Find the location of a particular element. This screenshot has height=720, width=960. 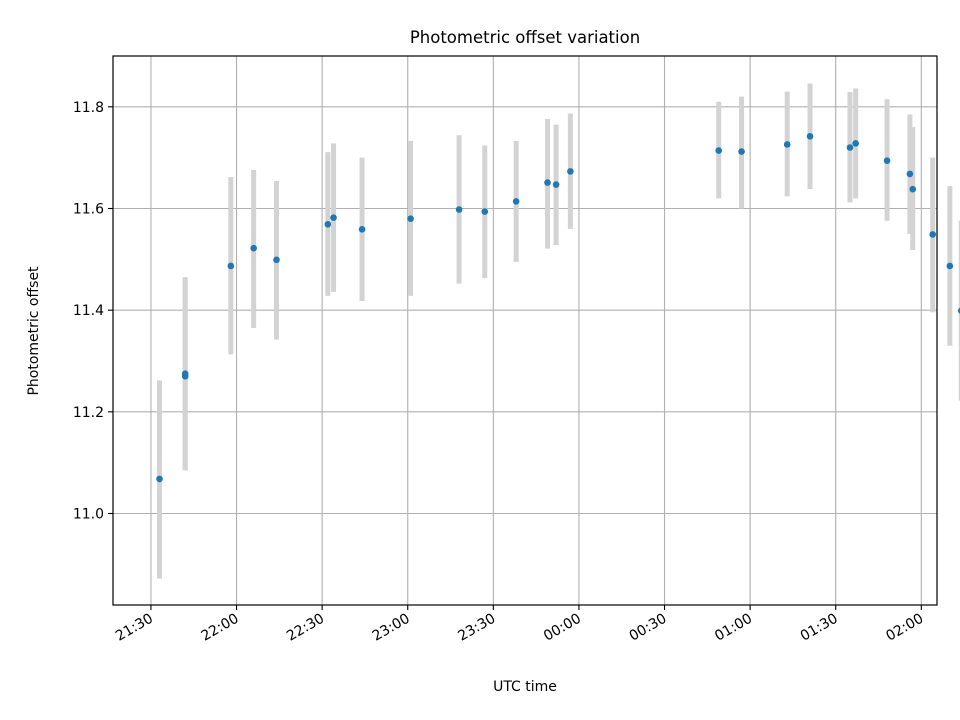

y-tick-label: 11.0 is located at coordinates (88, 515).